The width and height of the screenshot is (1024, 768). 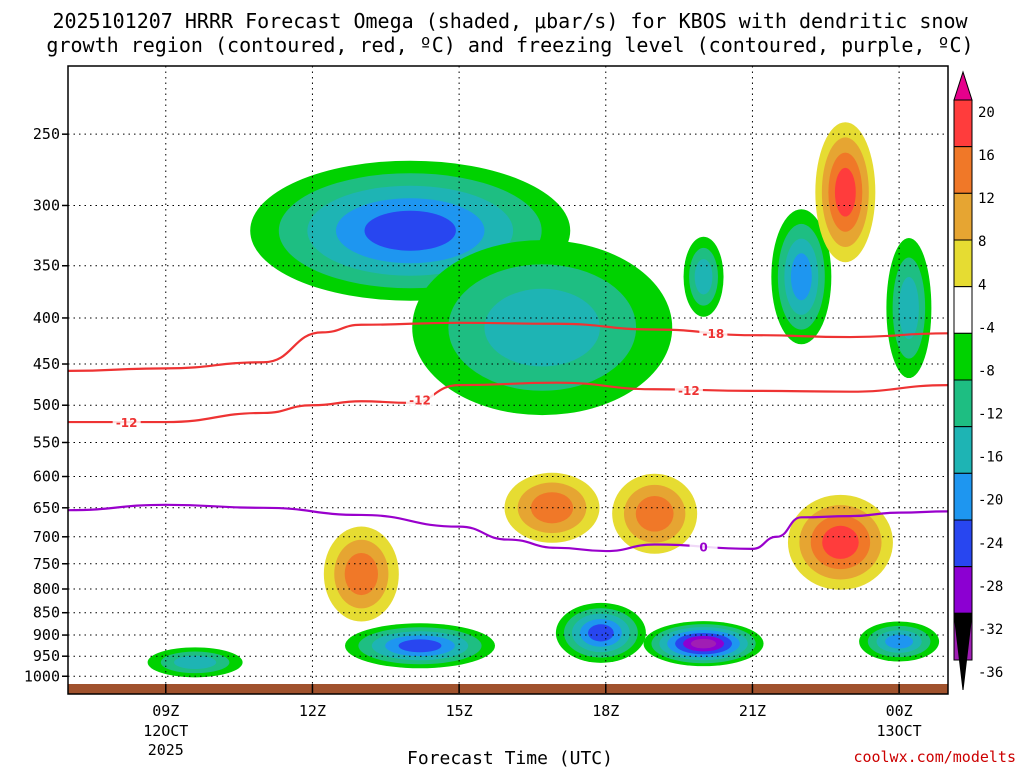 I want to click on freezing-level-label: 0, so click(x=703, y=548).